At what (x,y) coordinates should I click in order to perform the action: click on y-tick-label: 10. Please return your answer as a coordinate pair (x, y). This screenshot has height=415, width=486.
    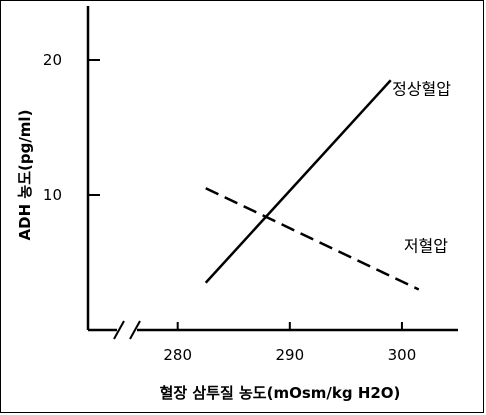
    Looking at the image, I should click on (52, 195).